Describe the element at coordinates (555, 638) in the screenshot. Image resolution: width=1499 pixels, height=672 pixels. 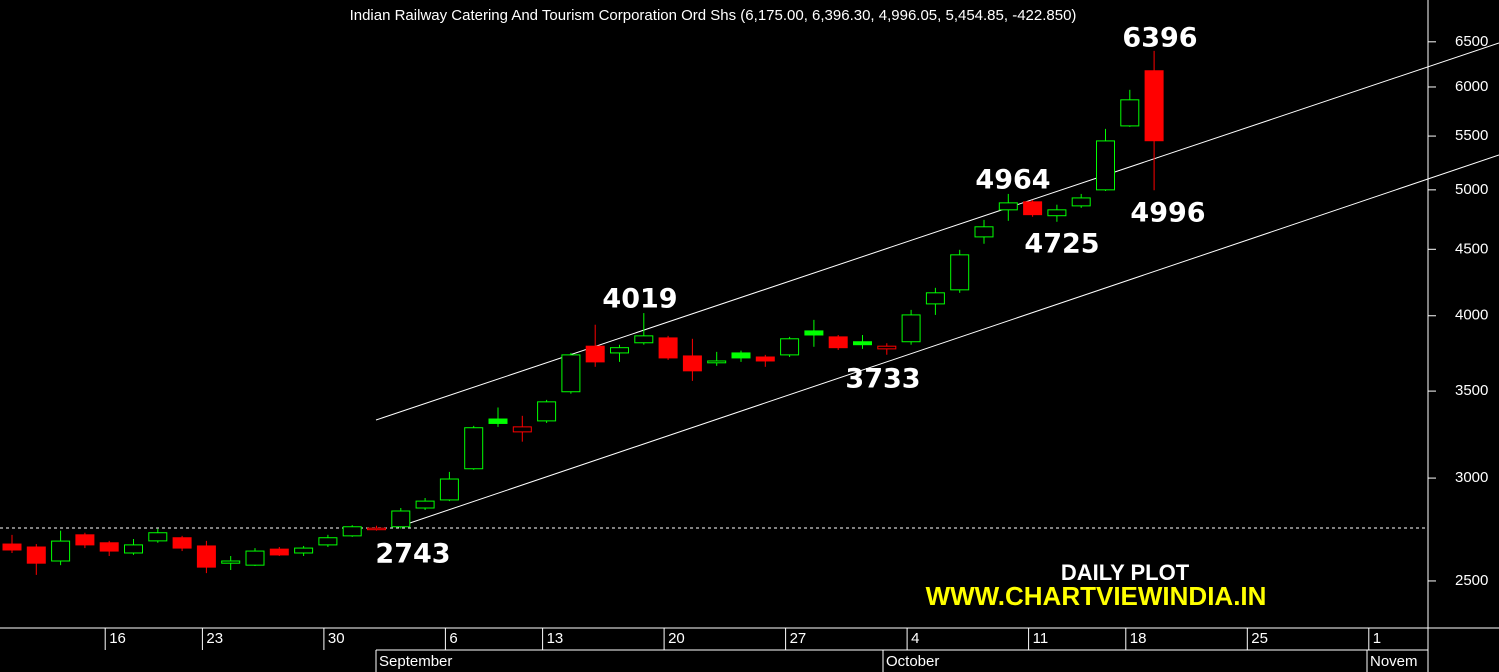
I see `x-tick-label: 13` at that location.